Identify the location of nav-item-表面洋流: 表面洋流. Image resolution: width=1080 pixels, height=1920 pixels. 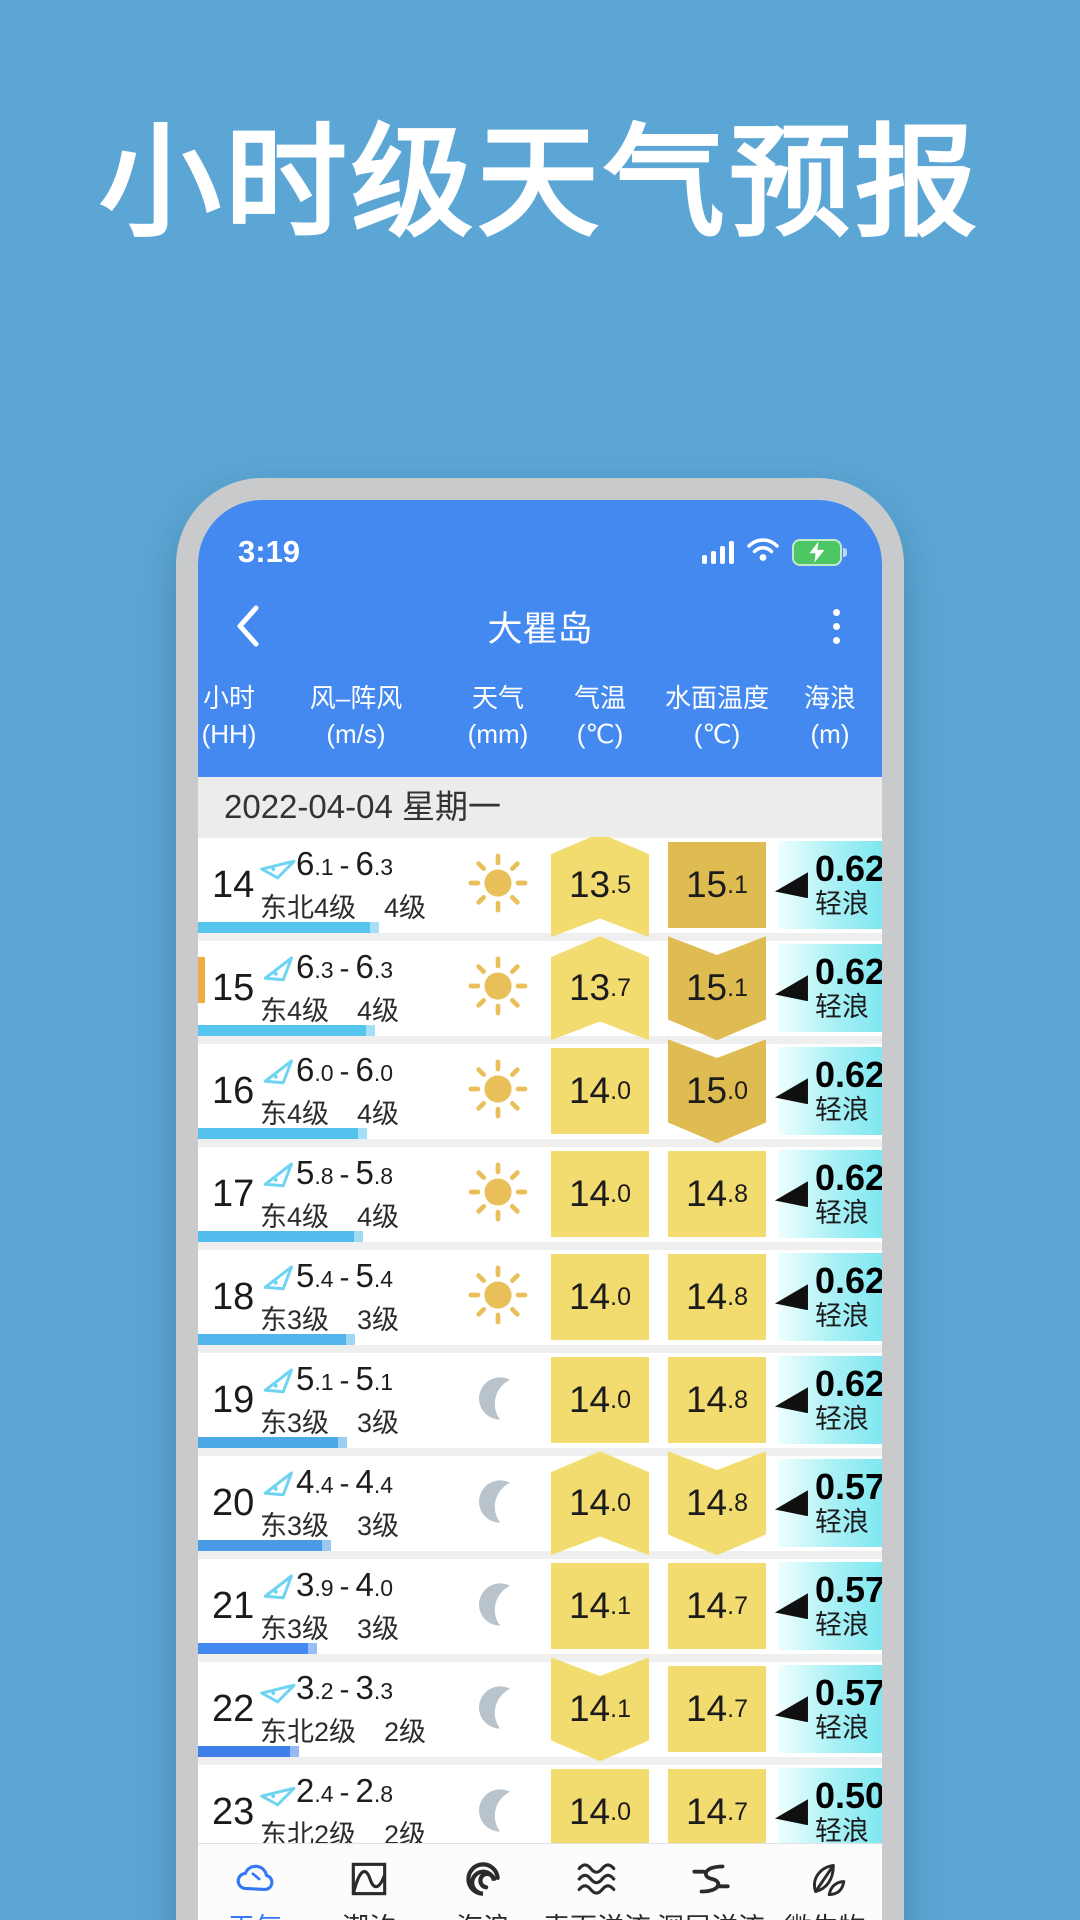
(597, 1888).